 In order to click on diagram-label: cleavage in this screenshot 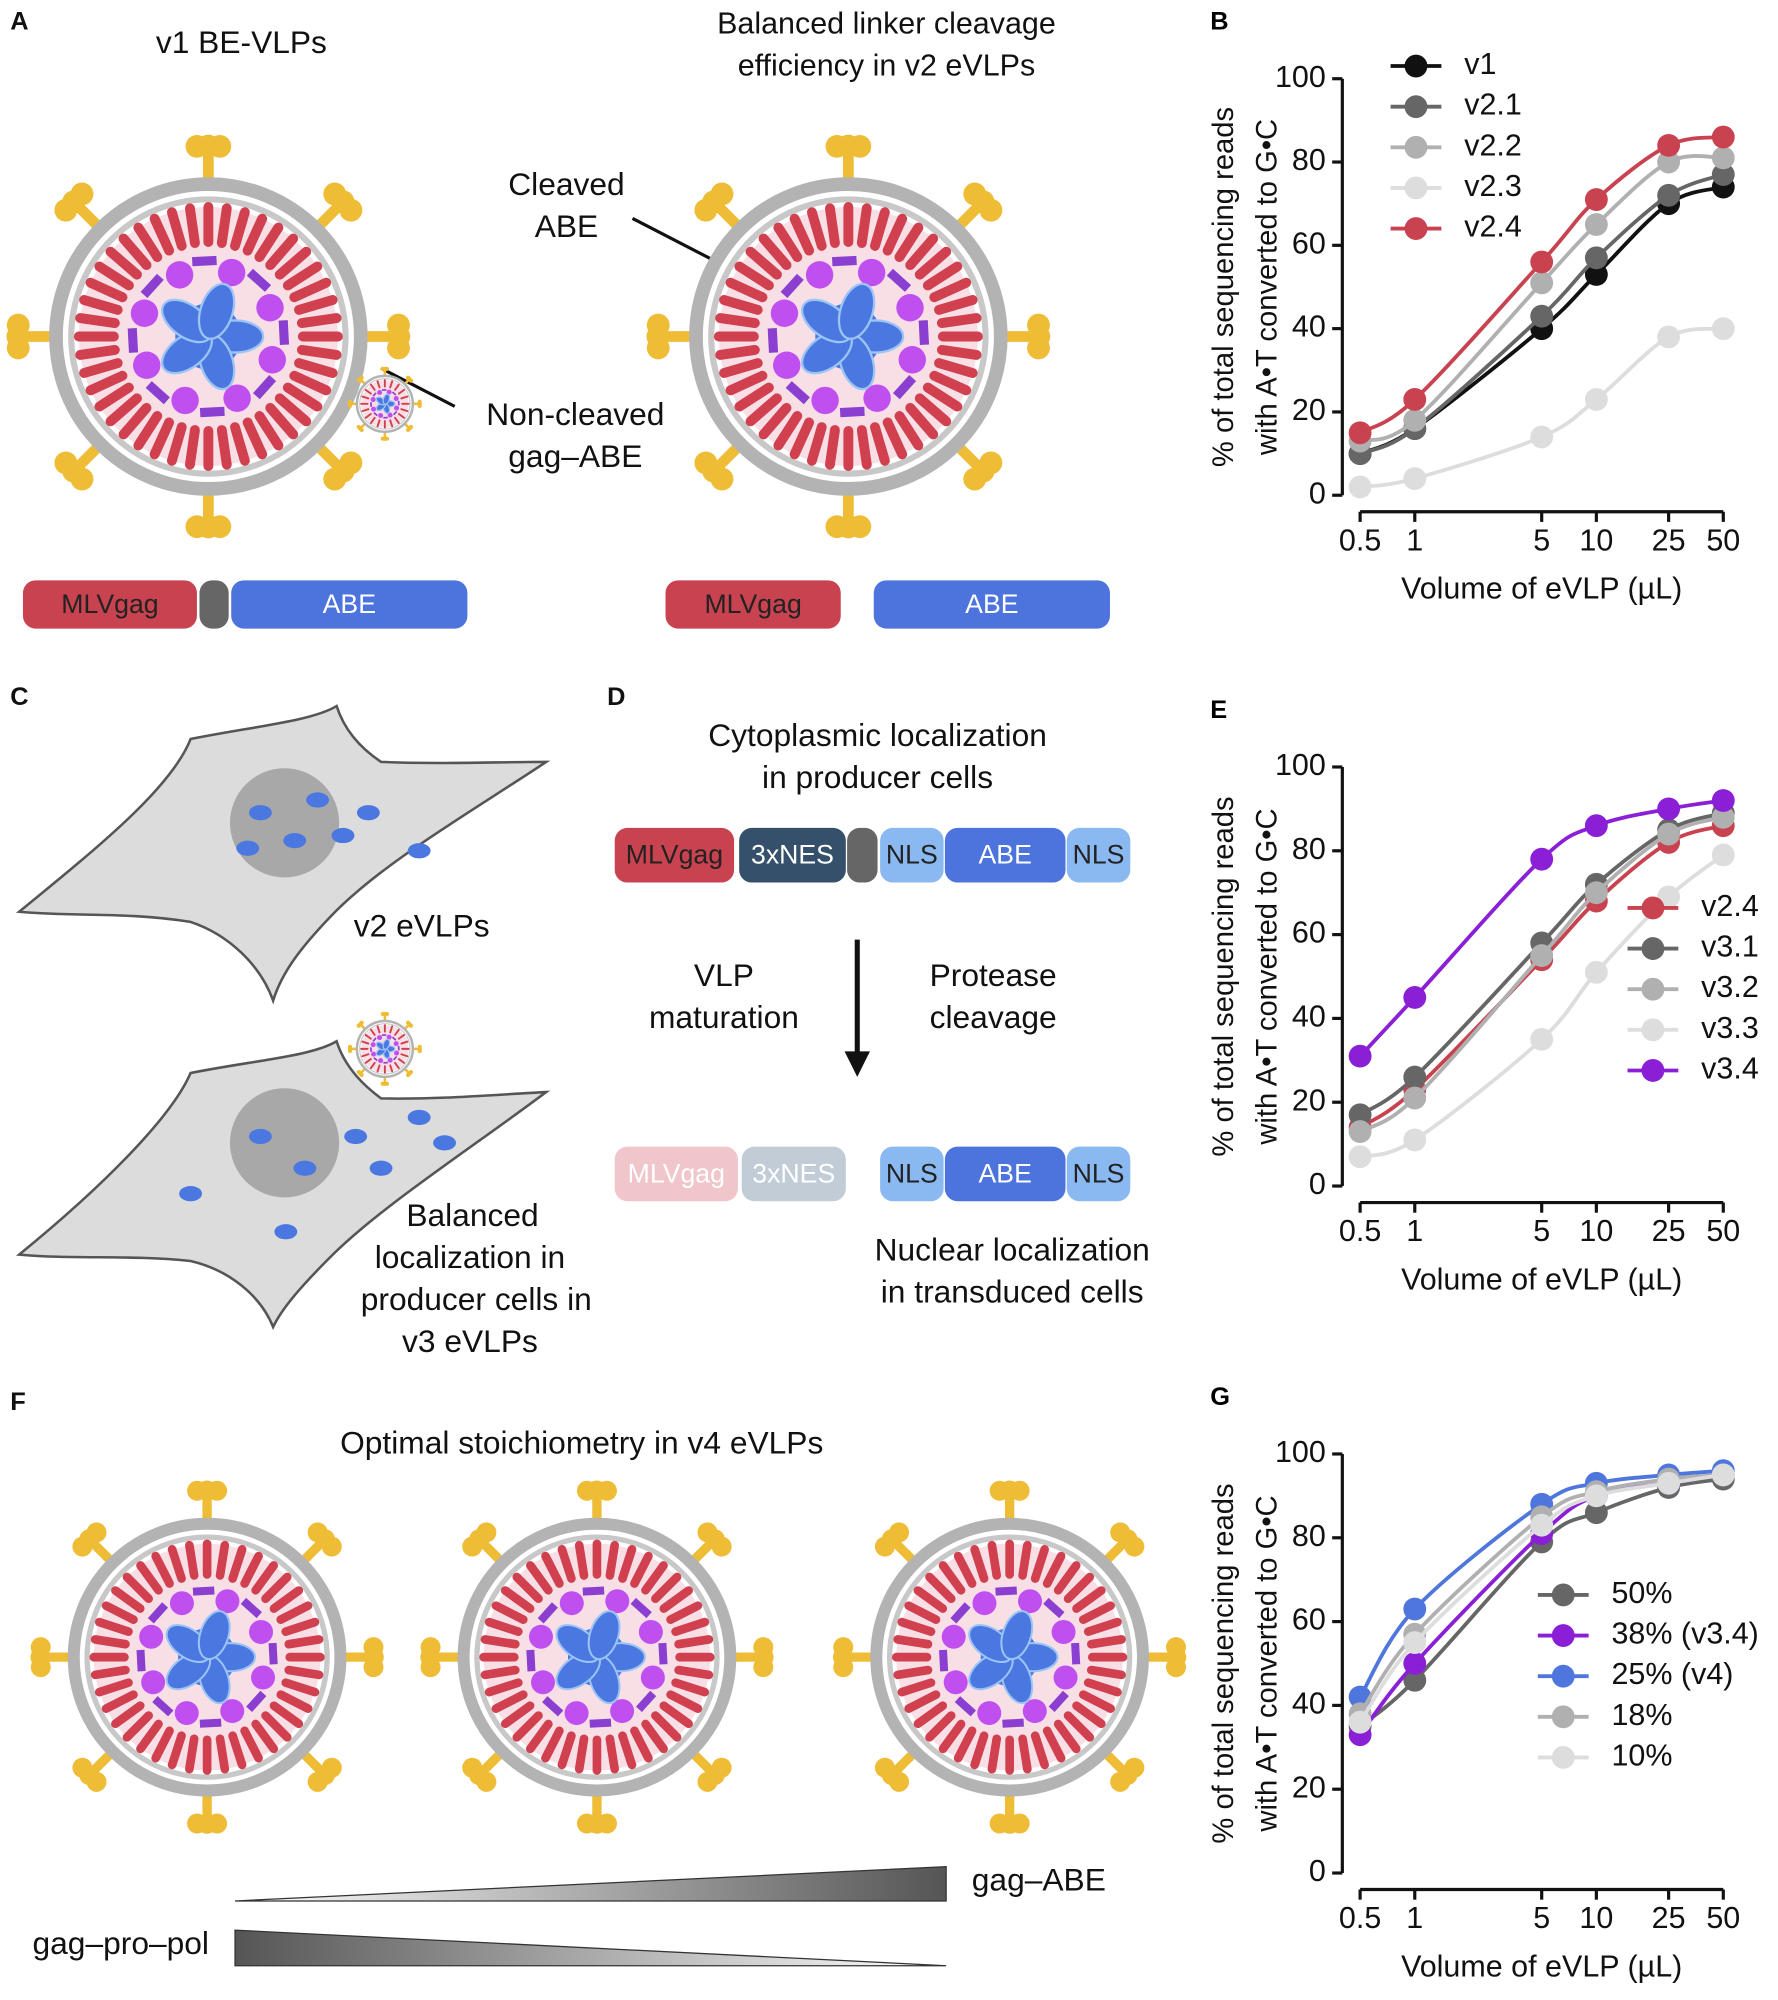, I will do `click(993, 1017)`.